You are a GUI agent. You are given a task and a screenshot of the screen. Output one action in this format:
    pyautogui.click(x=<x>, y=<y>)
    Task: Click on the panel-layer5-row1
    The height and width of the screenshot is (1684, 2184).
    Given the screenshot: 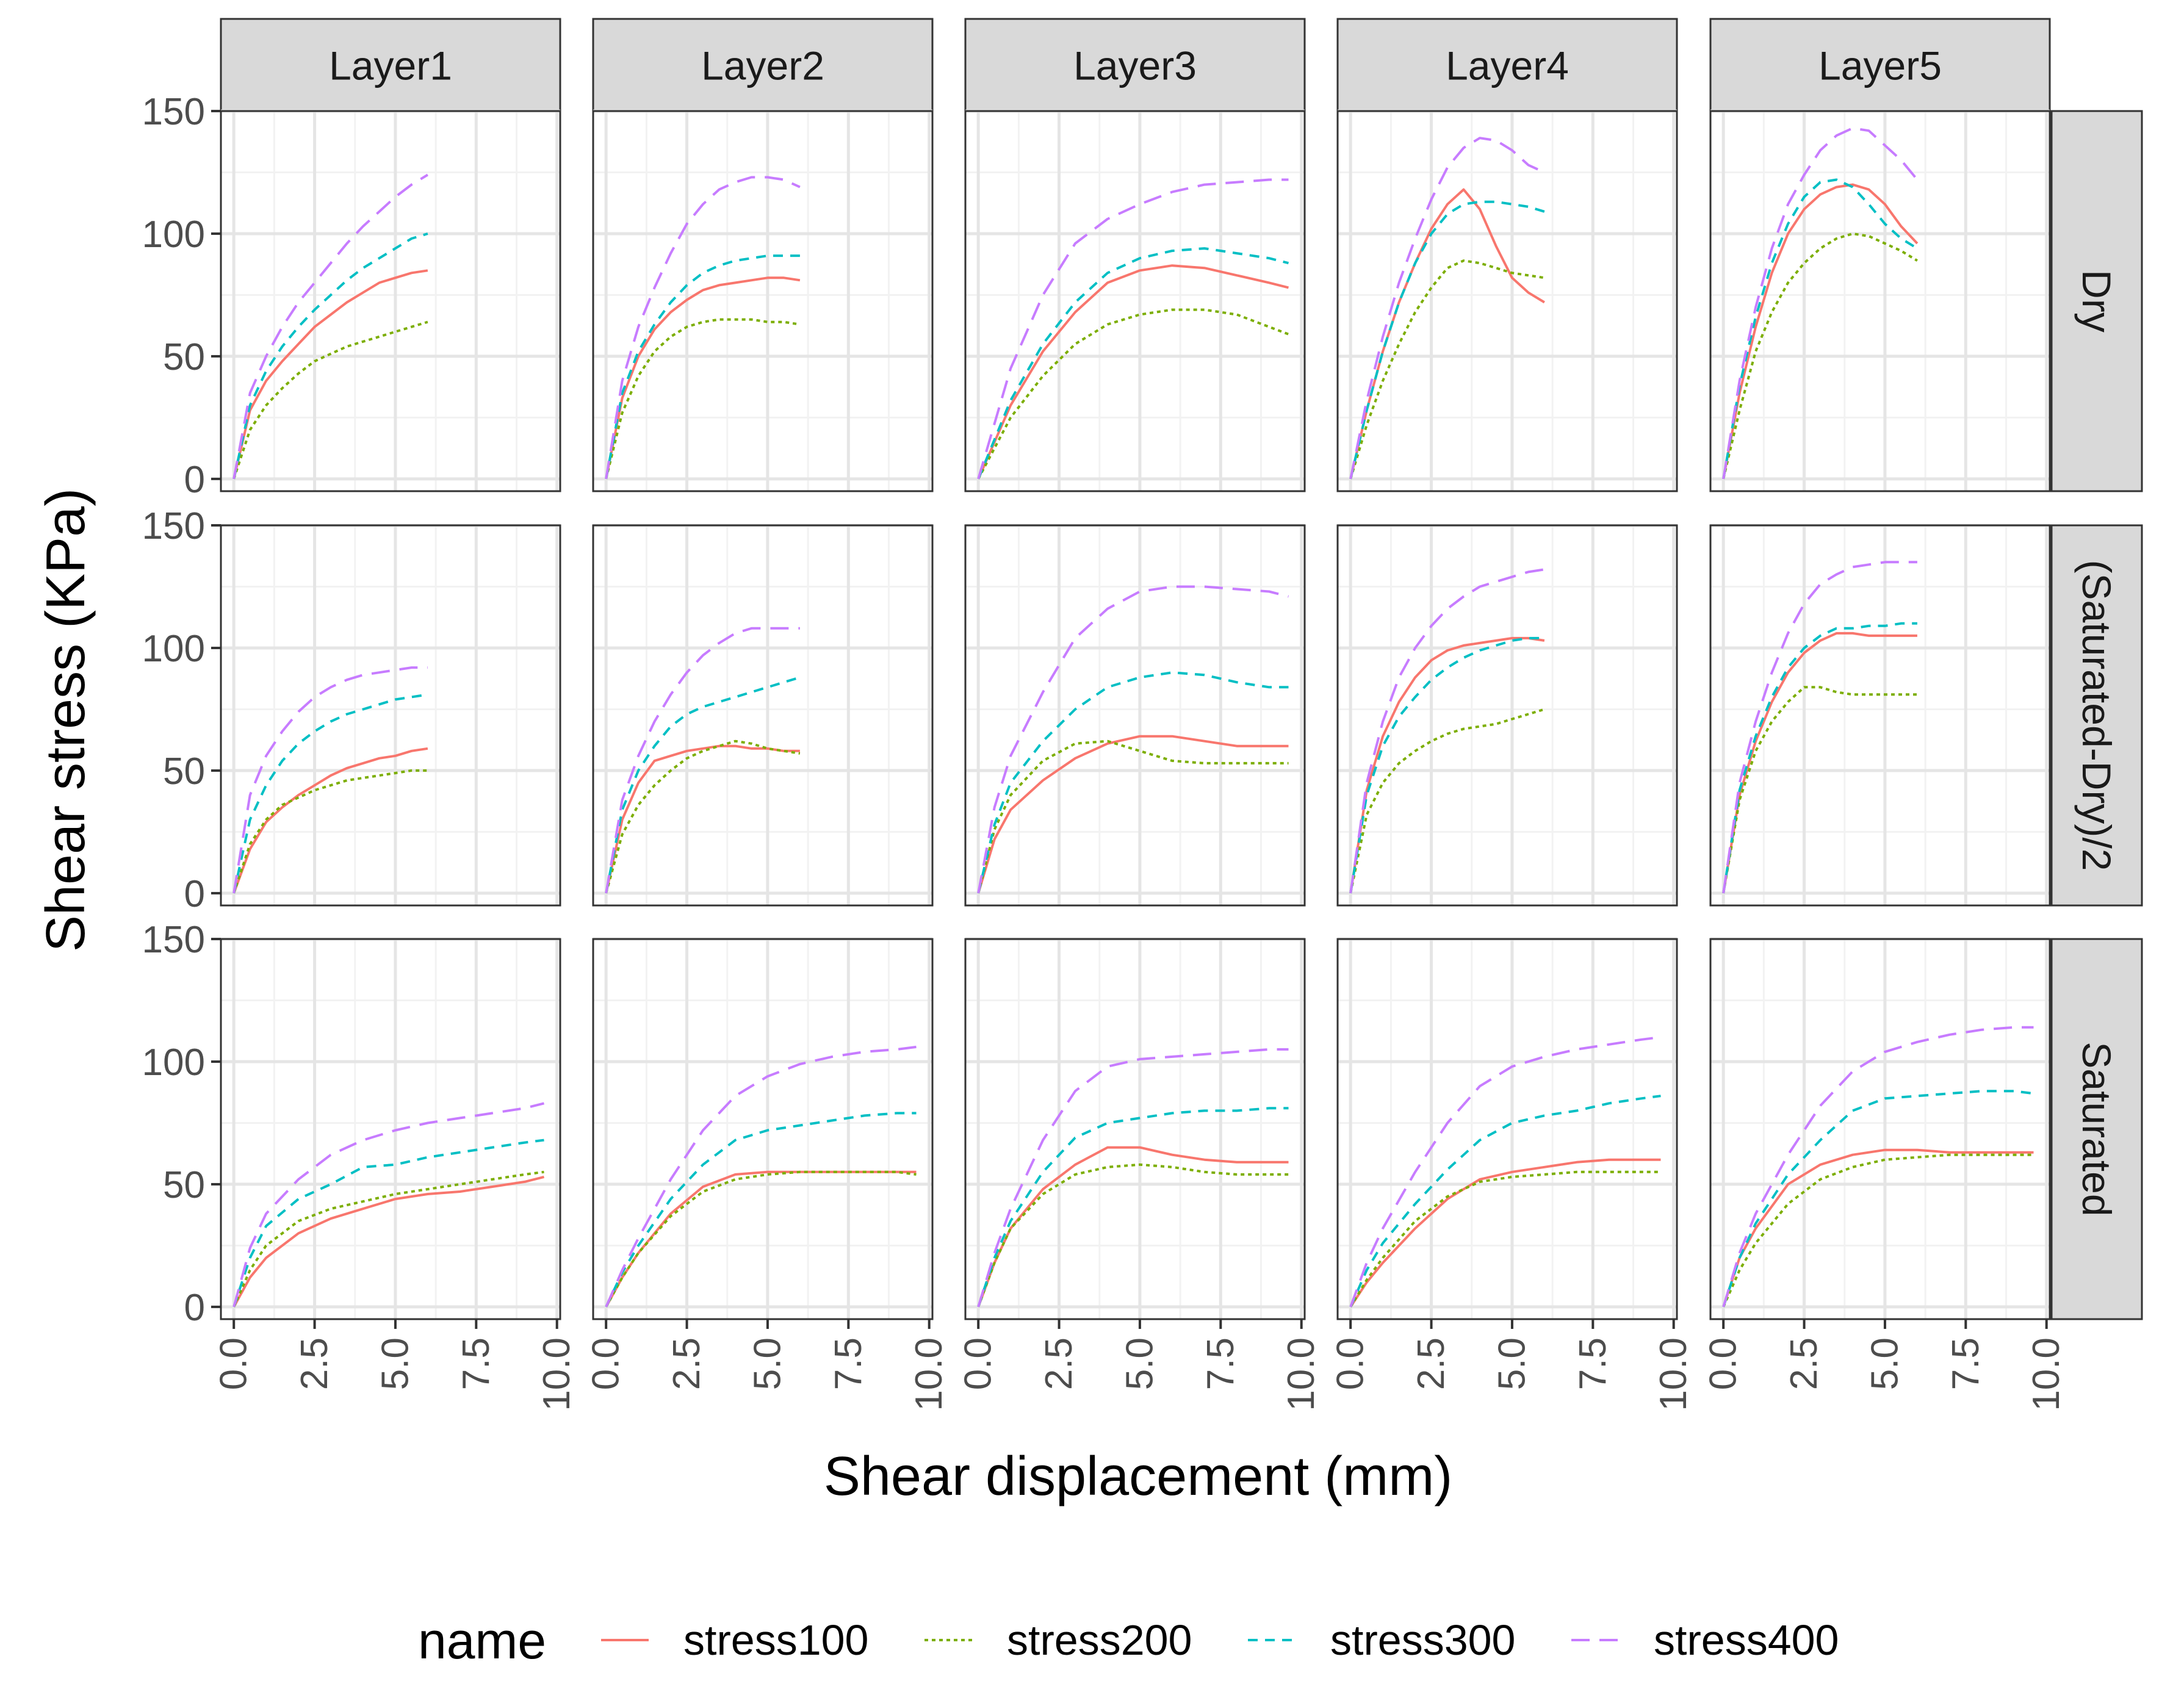 What is the action you would take?
    pyautogui.click(x=1880, y=300)
    